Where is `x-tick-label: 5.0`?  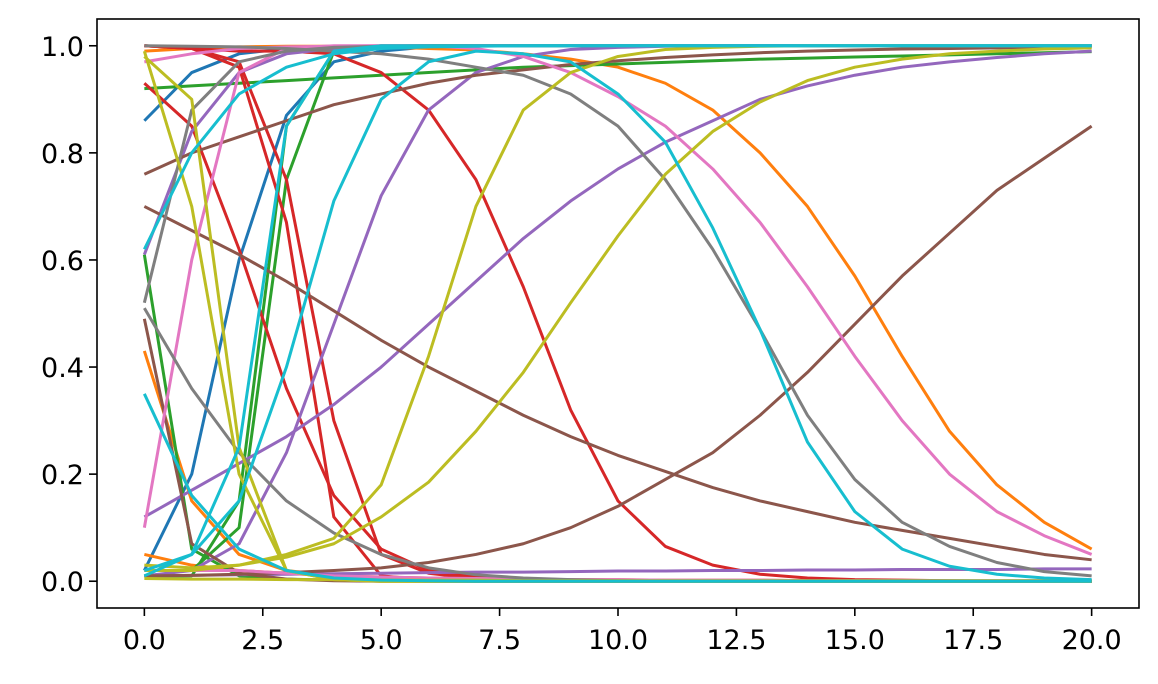 x-tick-label: 5.0 is located at coordinates (381, 640).